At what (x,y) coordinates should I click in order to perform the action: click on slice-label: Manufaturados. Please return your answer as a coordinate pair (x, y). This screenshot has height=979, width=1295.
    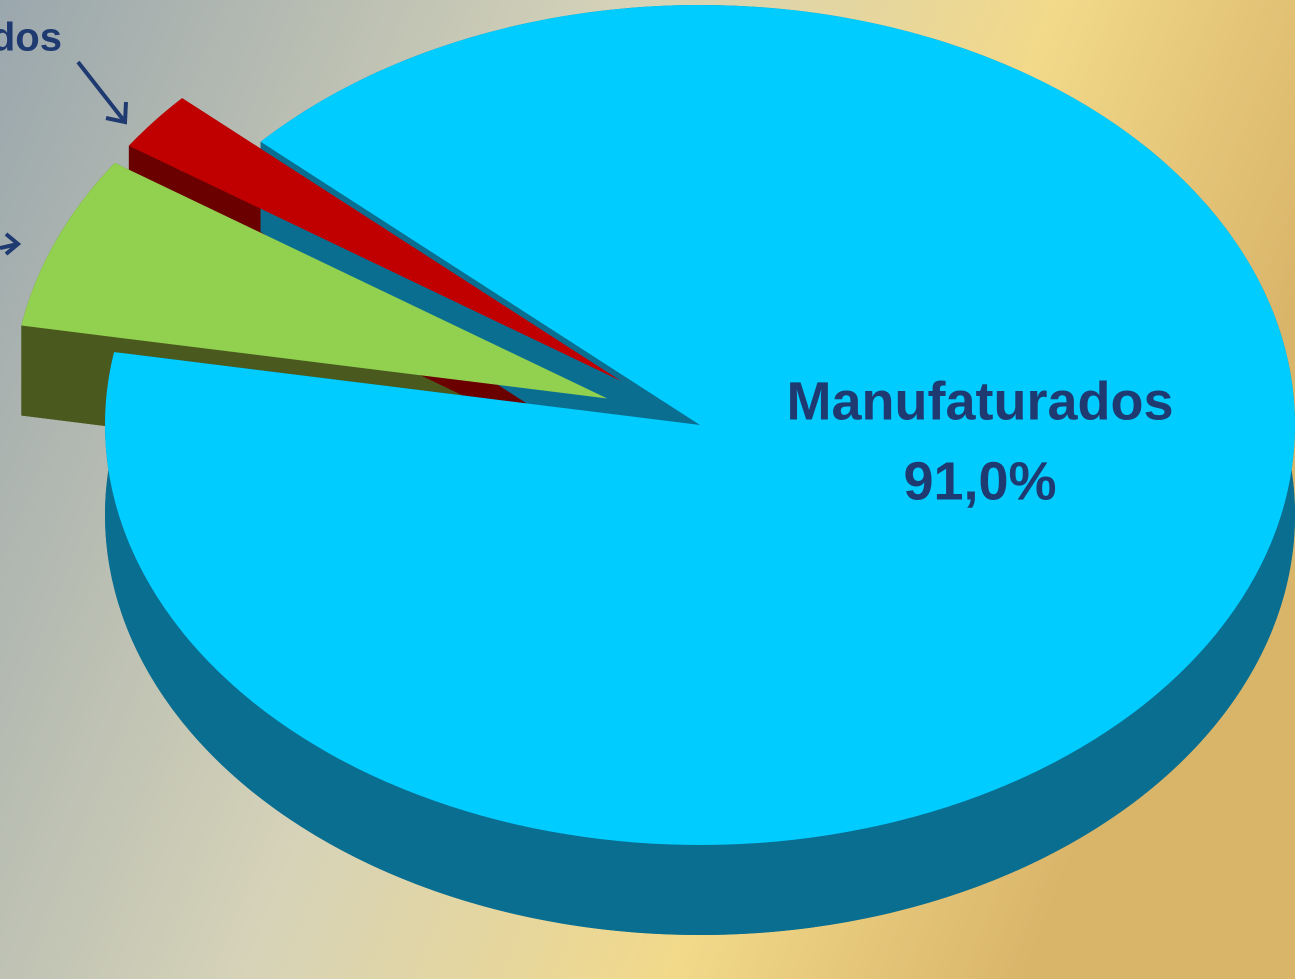
    Looking at the image, I should click on (979, 401).